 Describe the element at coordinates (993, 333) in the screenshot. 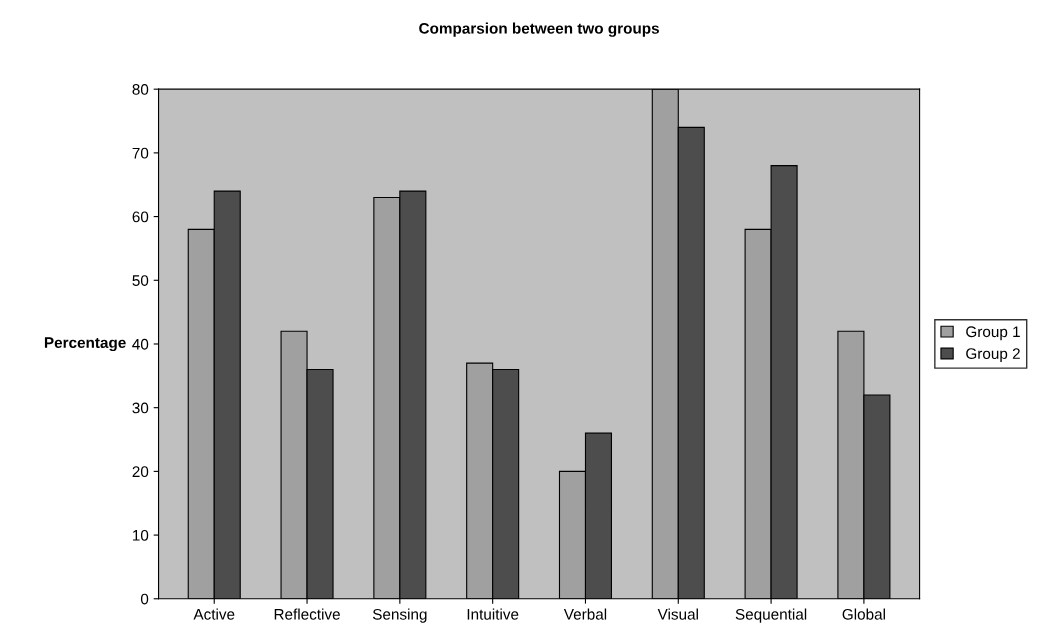

I see `legend-label: Group 1` at that location.